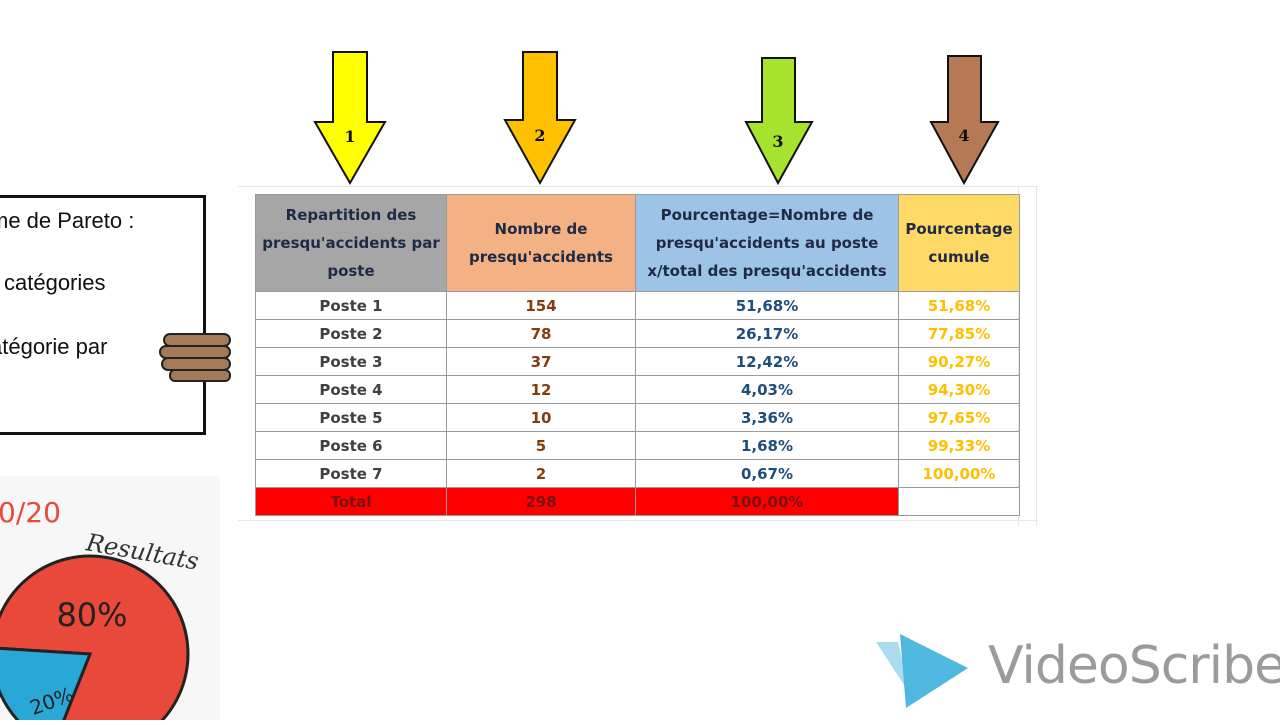 Image resolution: width=1280 pixels, height=725 pixels. Describe the element at coordinates (767, 389) in the screenshot. I see `cell-pourcentage: 4,03%` at that location.